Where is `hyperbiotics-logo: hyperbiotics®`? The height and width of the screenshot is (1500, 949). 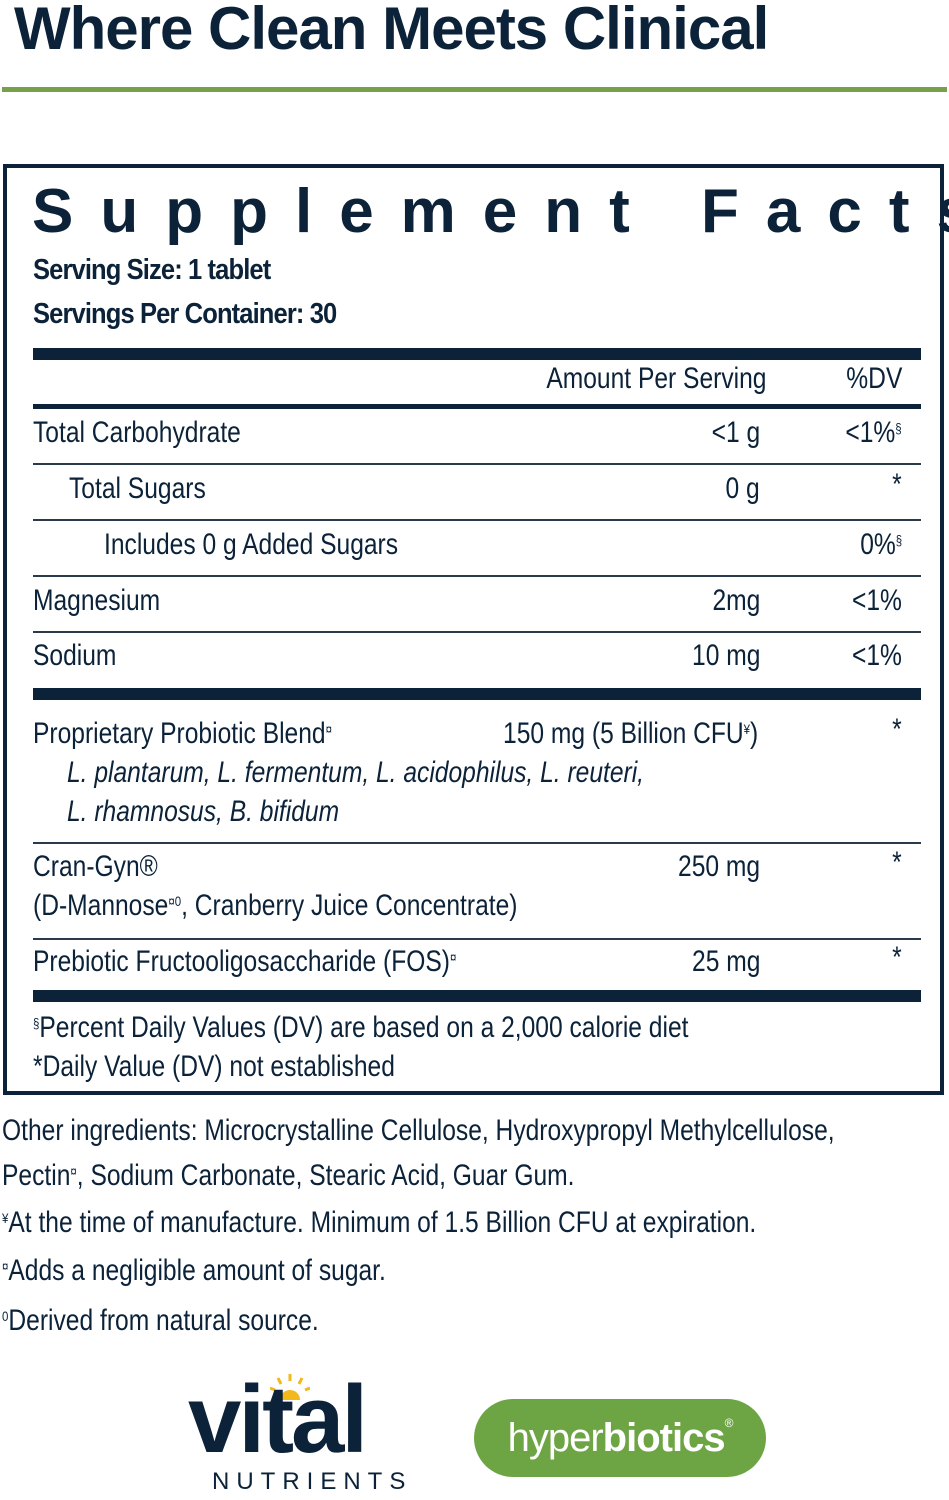 hyperbiotics-logo: hyperbiotics® is located at coordinates (620, 1438).